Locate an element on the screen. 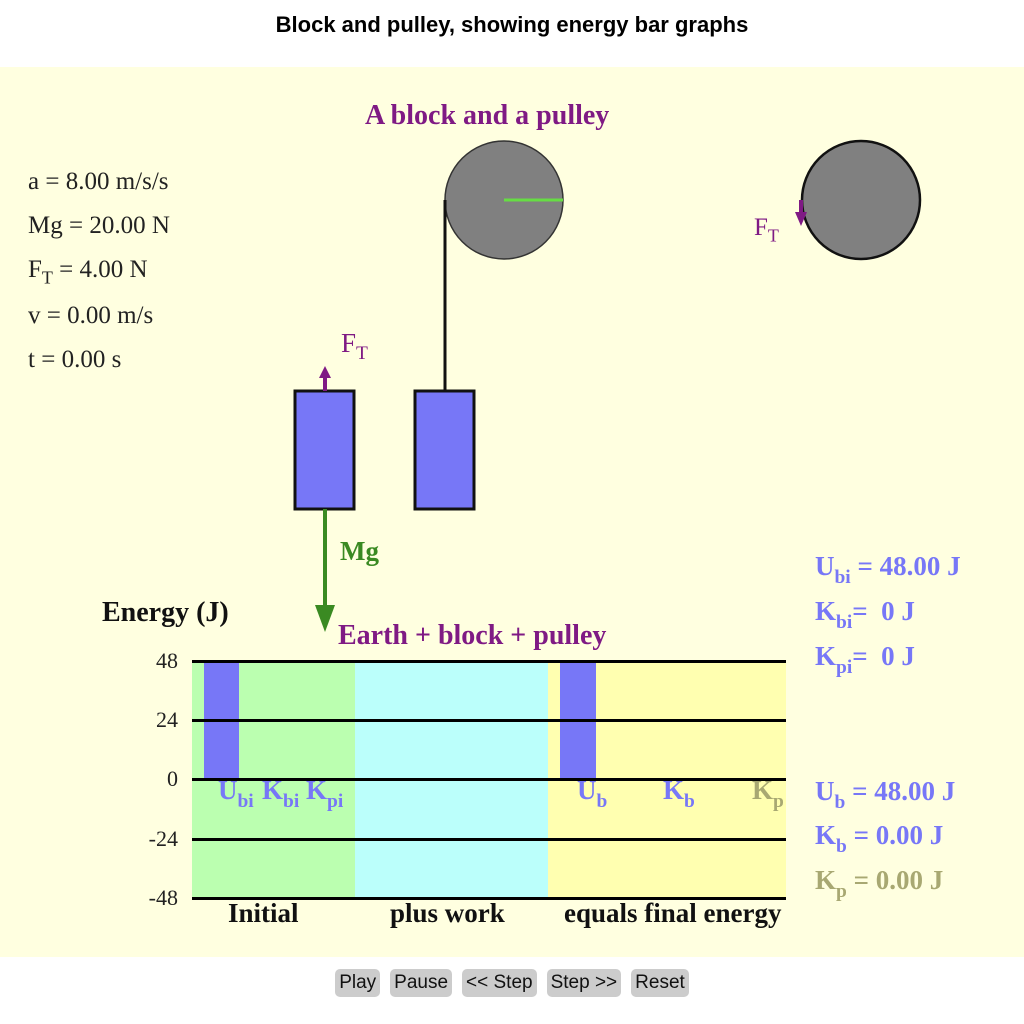  bar-label-sub: pi is located at coordinates (335, 801).